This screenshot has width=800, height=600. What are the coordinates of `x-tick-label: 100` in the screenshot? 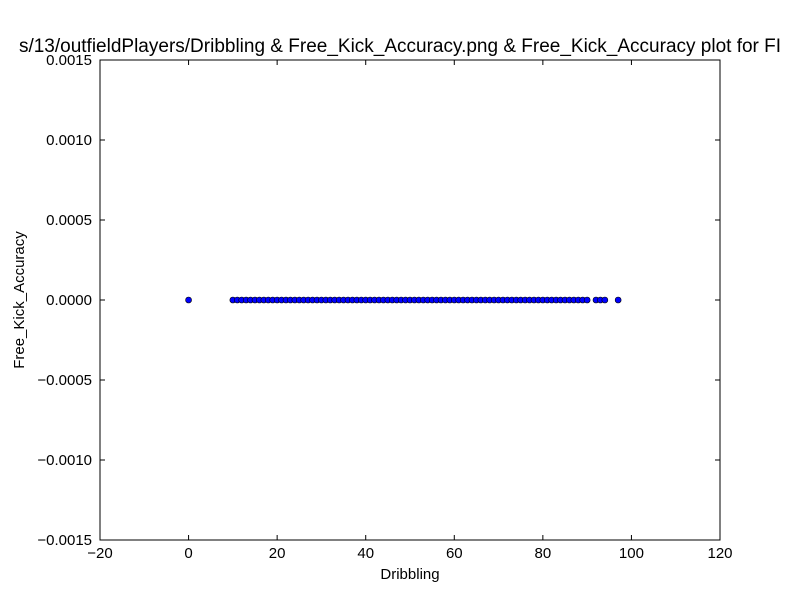 It's located at (631, 553).